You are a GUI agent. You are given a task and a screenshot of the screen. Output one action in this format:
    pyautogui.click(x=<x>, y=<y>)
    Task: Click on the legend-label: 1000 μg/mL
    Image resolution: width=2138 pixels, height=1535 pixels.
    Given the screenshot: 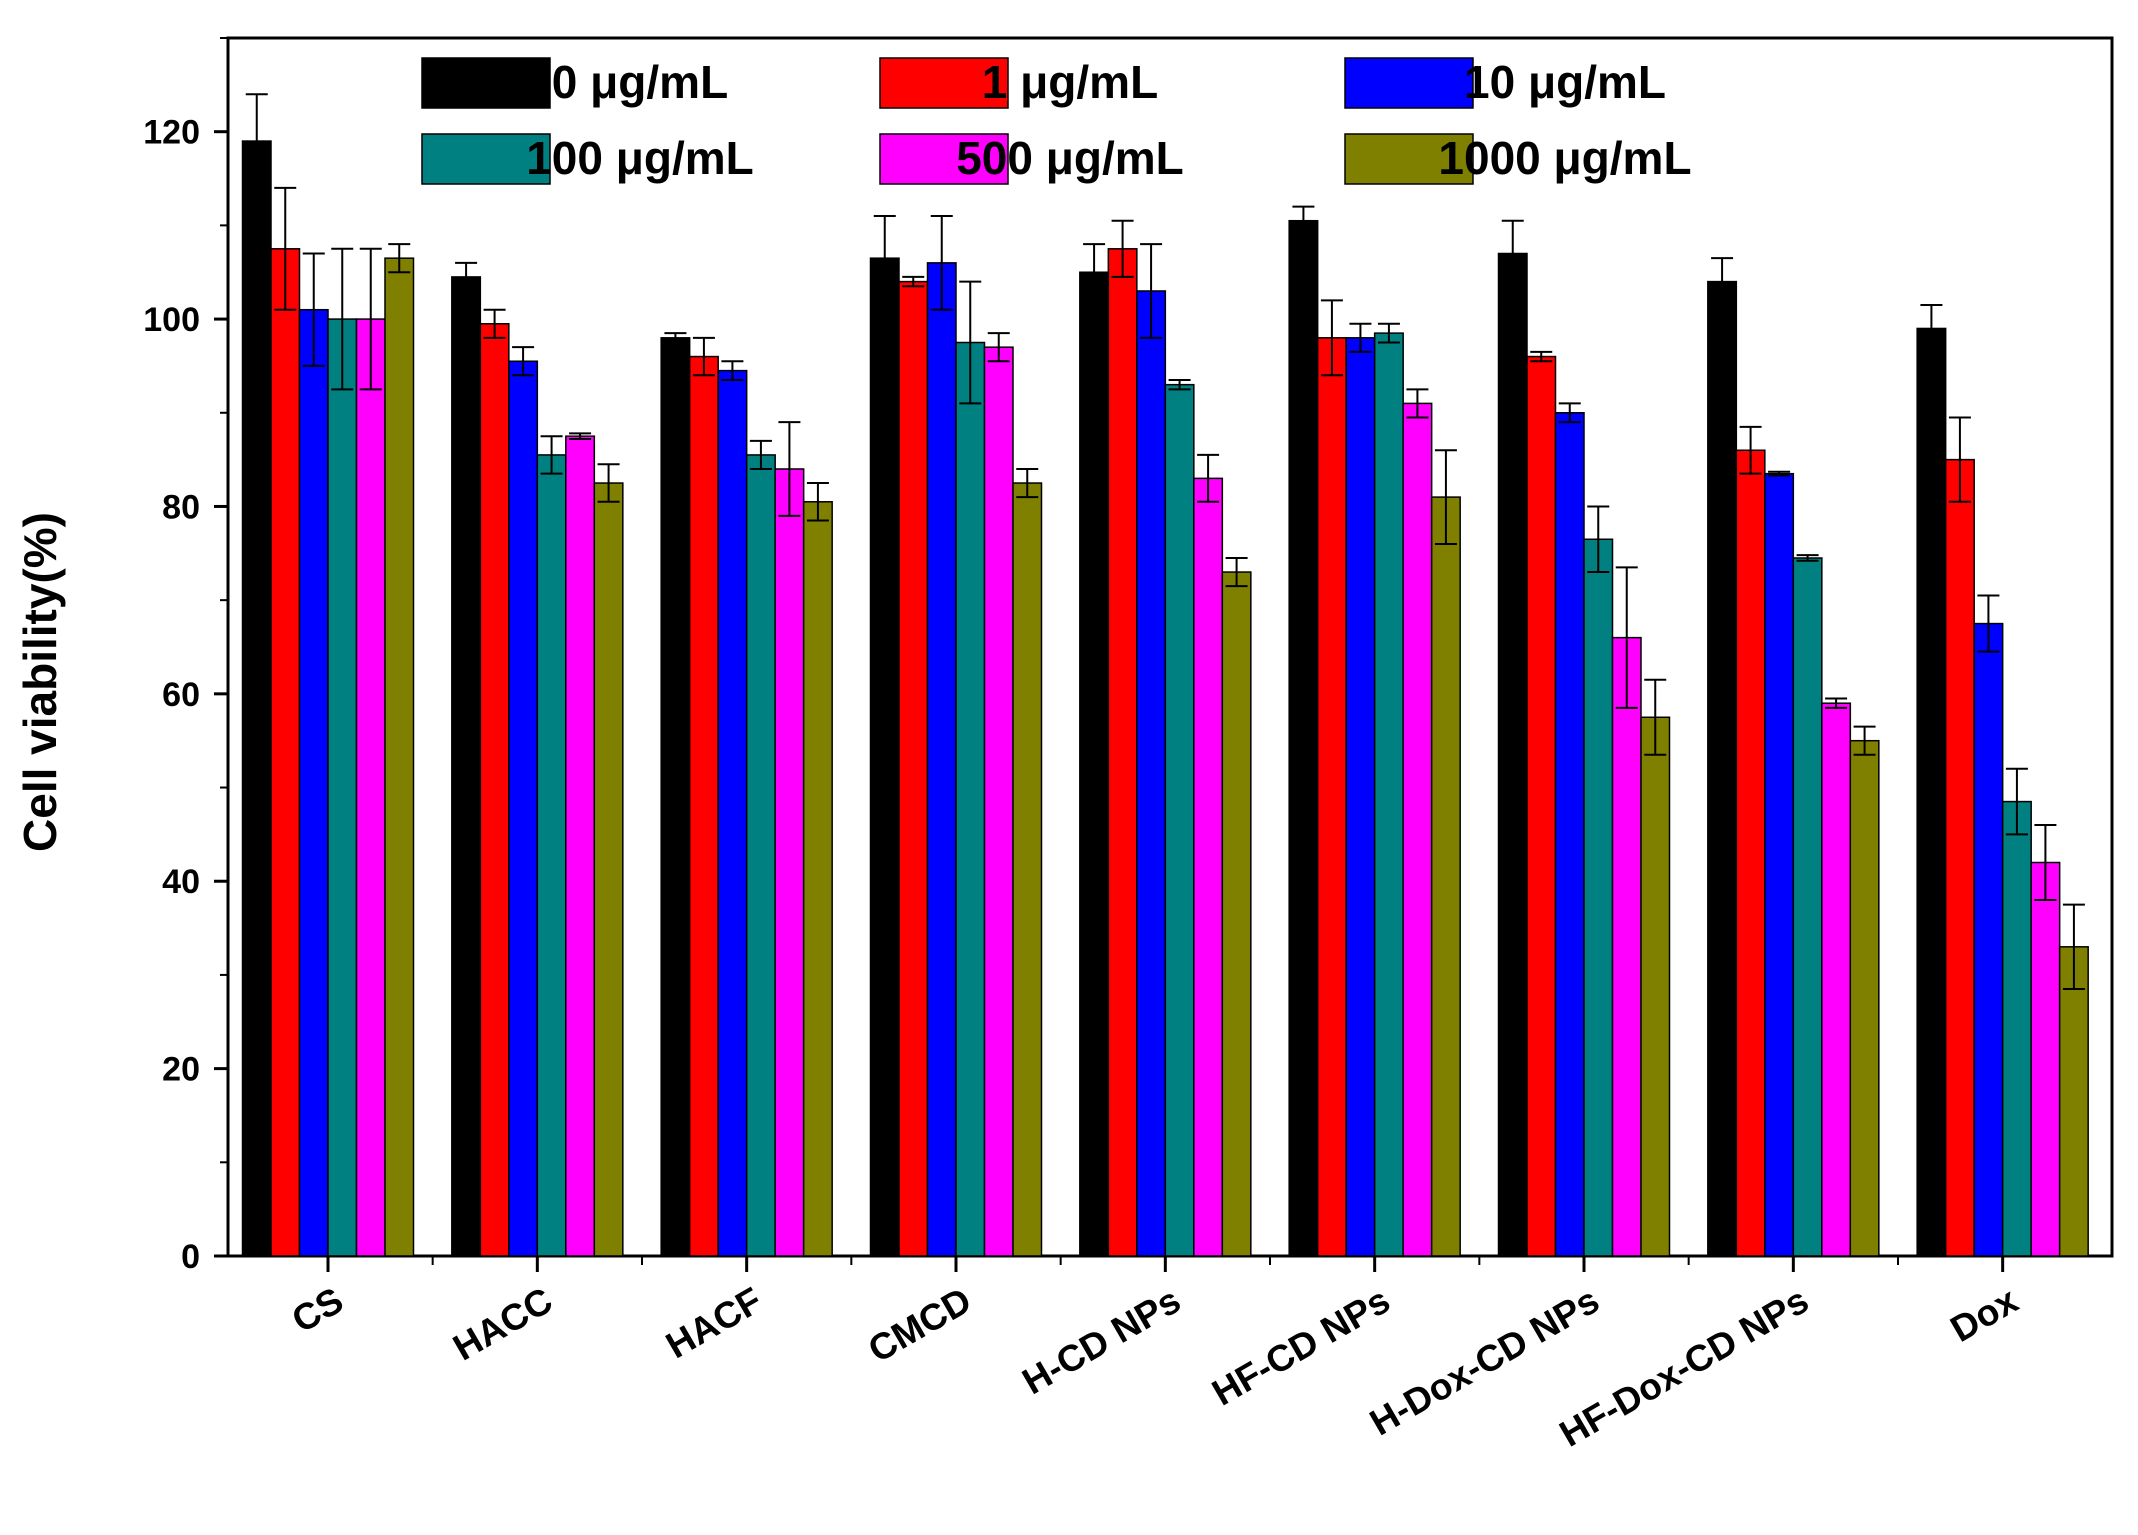 What is the action you would take?
    pyautogui.click(x=1564, y=158)
    